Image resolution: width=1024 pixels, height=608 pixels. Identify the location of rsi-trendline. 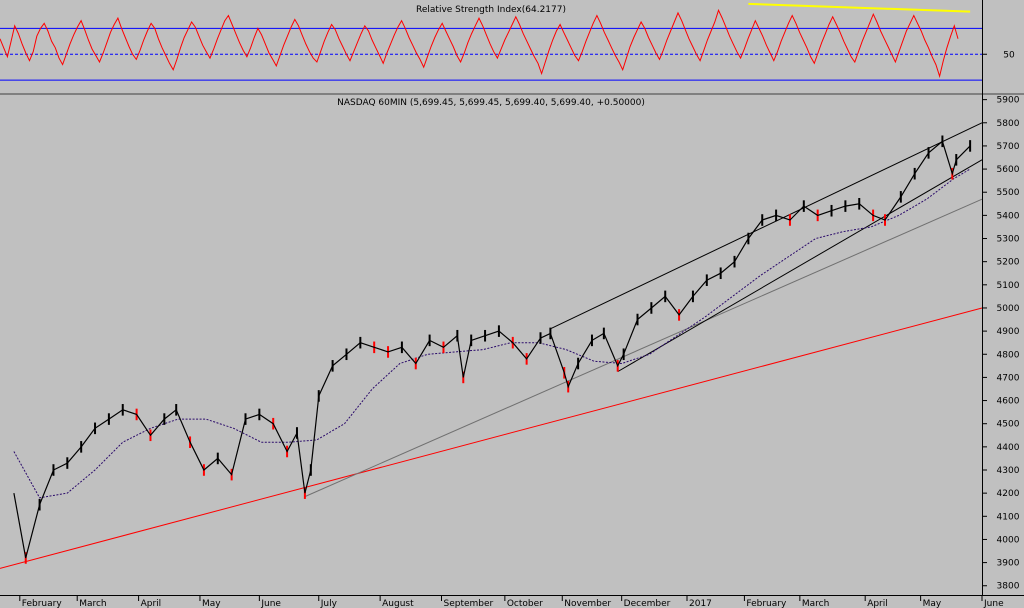
(859, 7).